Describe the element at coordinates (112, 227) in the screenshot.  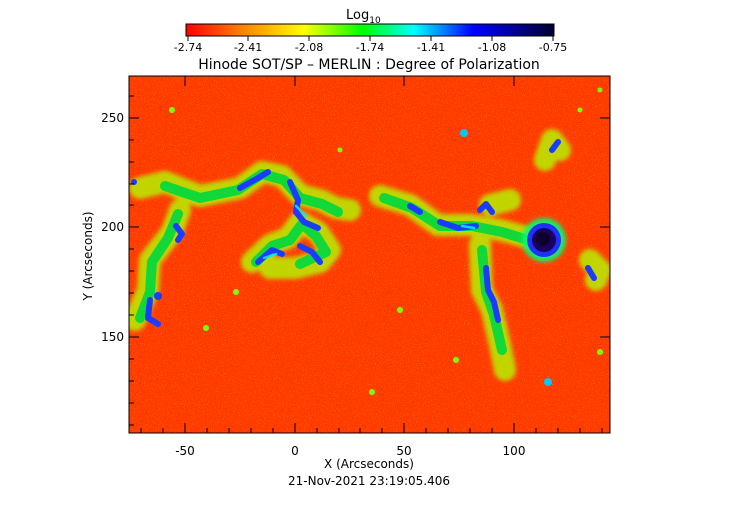
I see `y-tick-label: 200` at that location.